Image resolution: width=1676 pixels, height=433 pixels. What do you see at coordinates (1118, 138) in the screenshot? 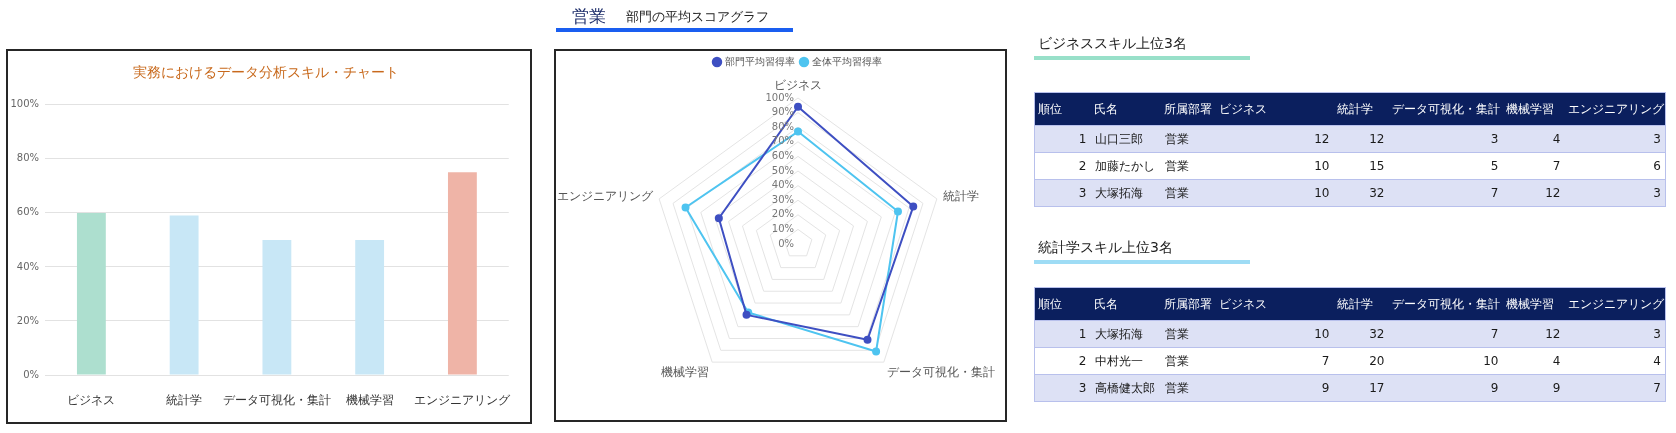
I see `text: 山口三郎` at bounding box center [1118, 138].